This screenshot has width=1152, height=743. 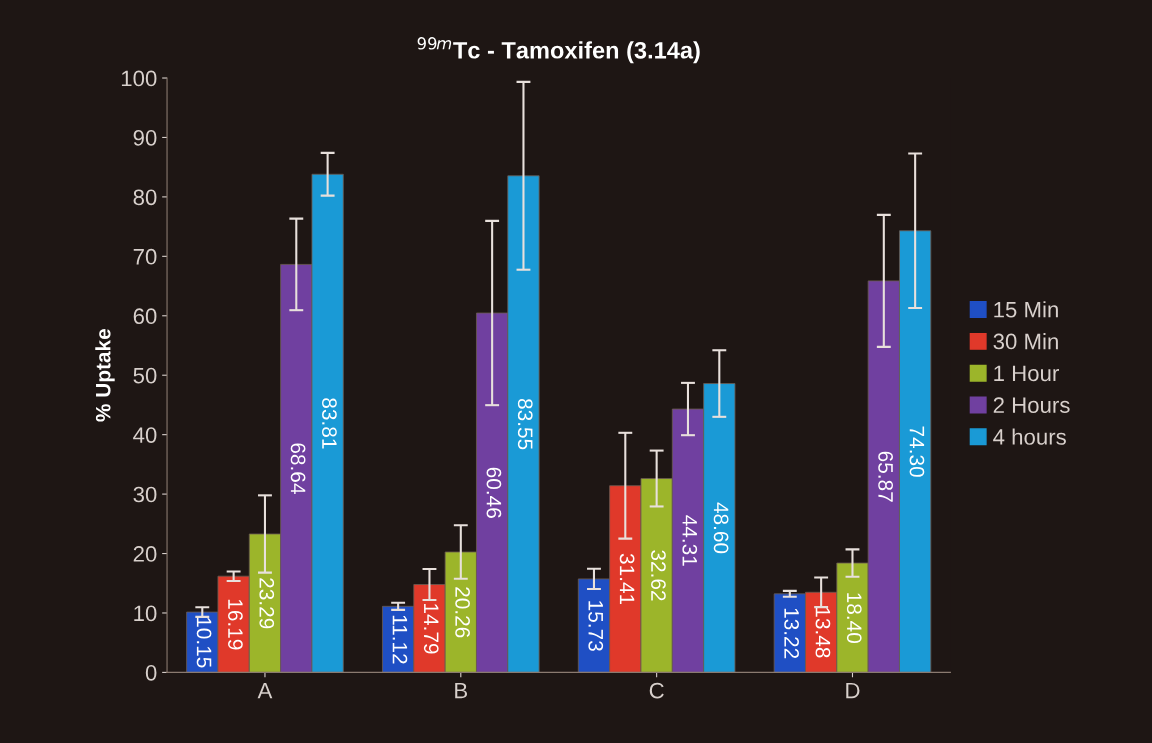 I want to click on y-tick-label: 40, so click(x=145, y=435).